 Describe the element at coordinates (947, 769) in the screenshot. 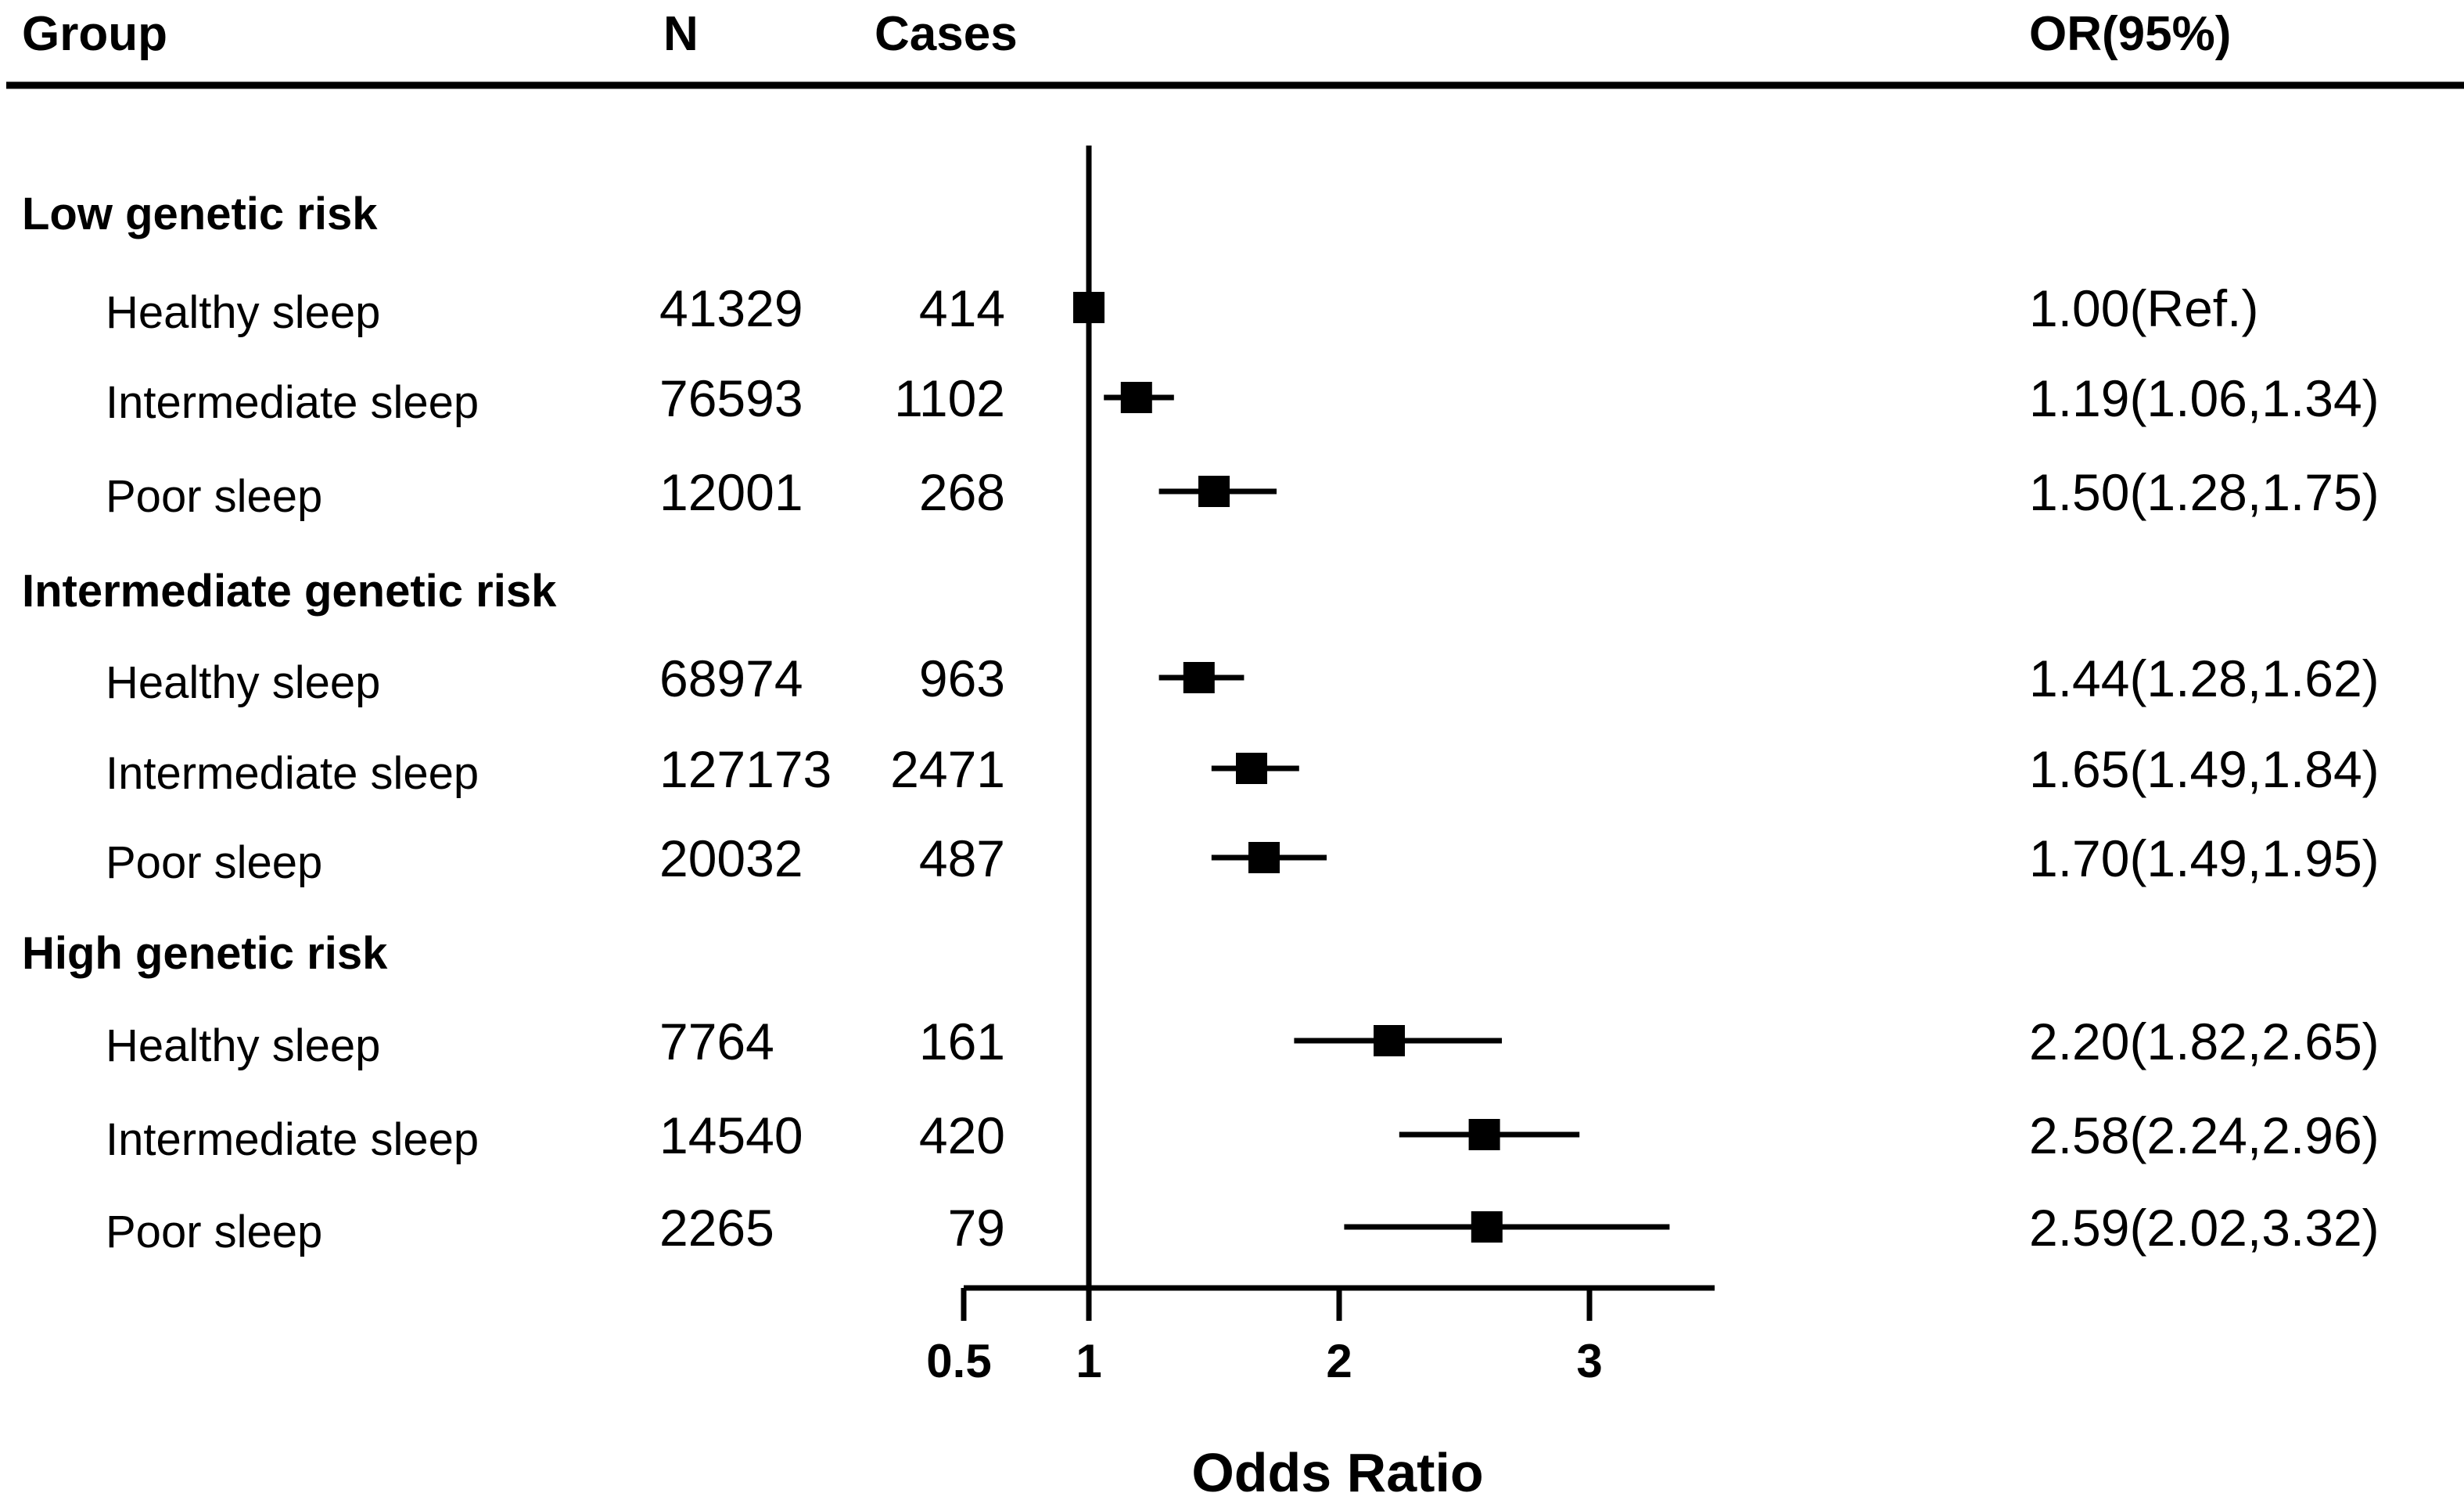

I see `cases-value: 2471` at that location.